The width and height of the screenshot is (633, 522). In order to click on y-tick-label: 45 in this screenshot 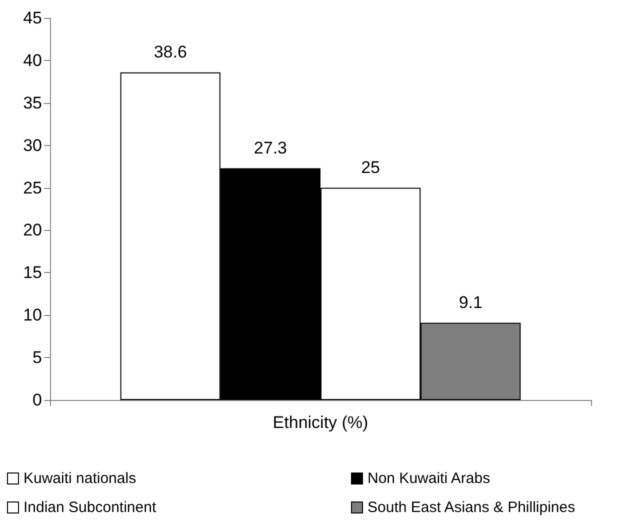, I will do `click(32, 18)`.